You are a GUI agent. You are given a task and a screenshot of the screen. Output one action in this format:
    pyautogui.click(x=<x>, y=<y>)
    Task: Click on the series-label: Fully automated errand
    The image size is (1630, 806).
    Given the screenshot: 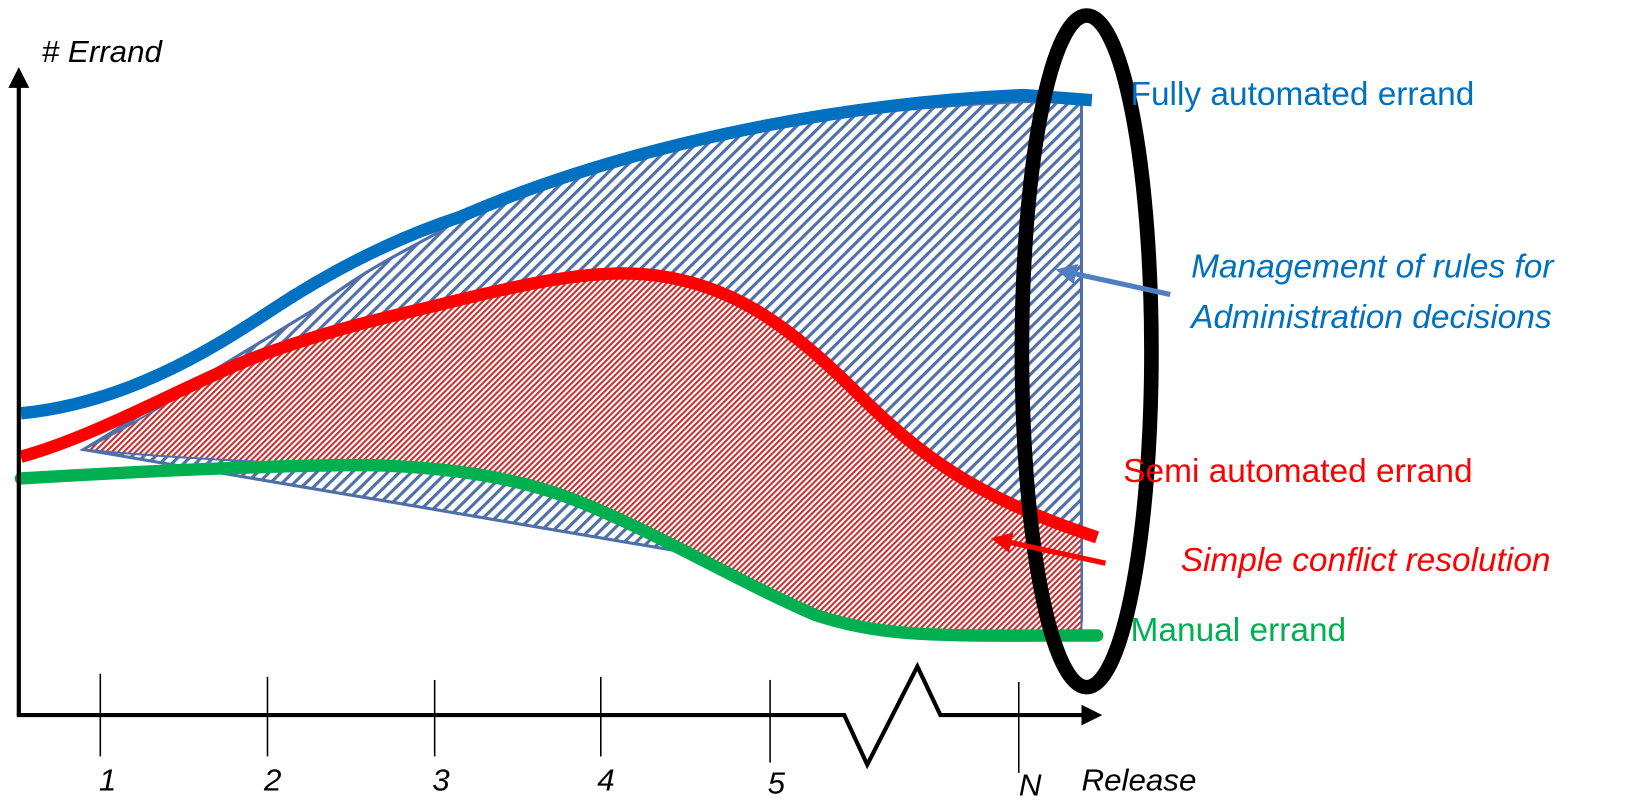 What is the action you would take?
    pyautogui.click(x=1303, y=94)
    